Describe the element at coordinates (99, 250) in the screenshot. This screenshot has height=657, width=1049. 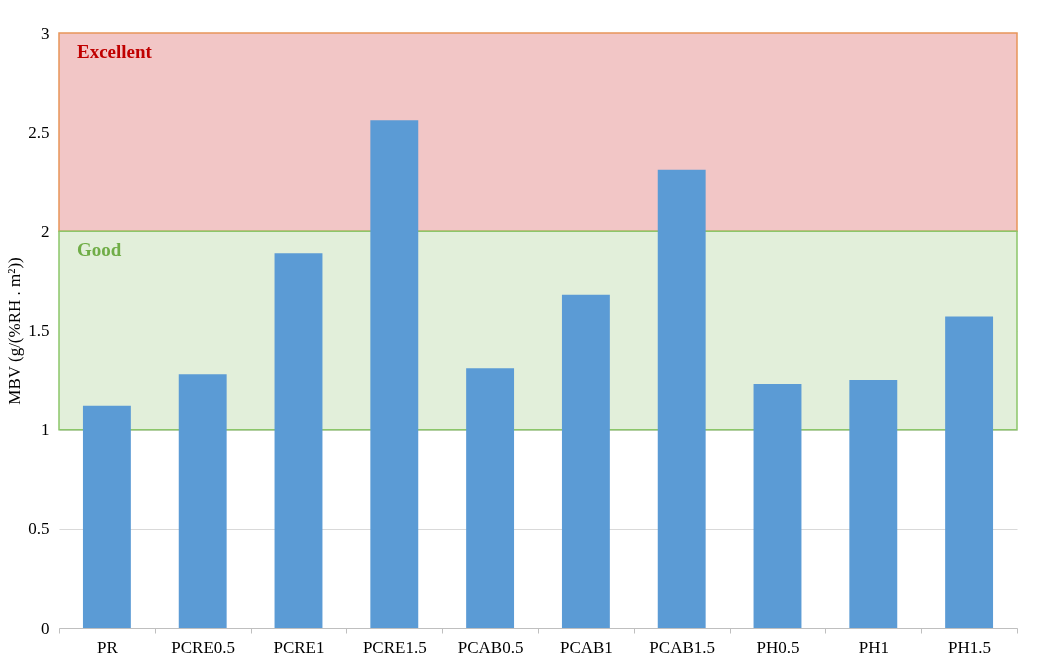
I see `band-label: Good` at that location.